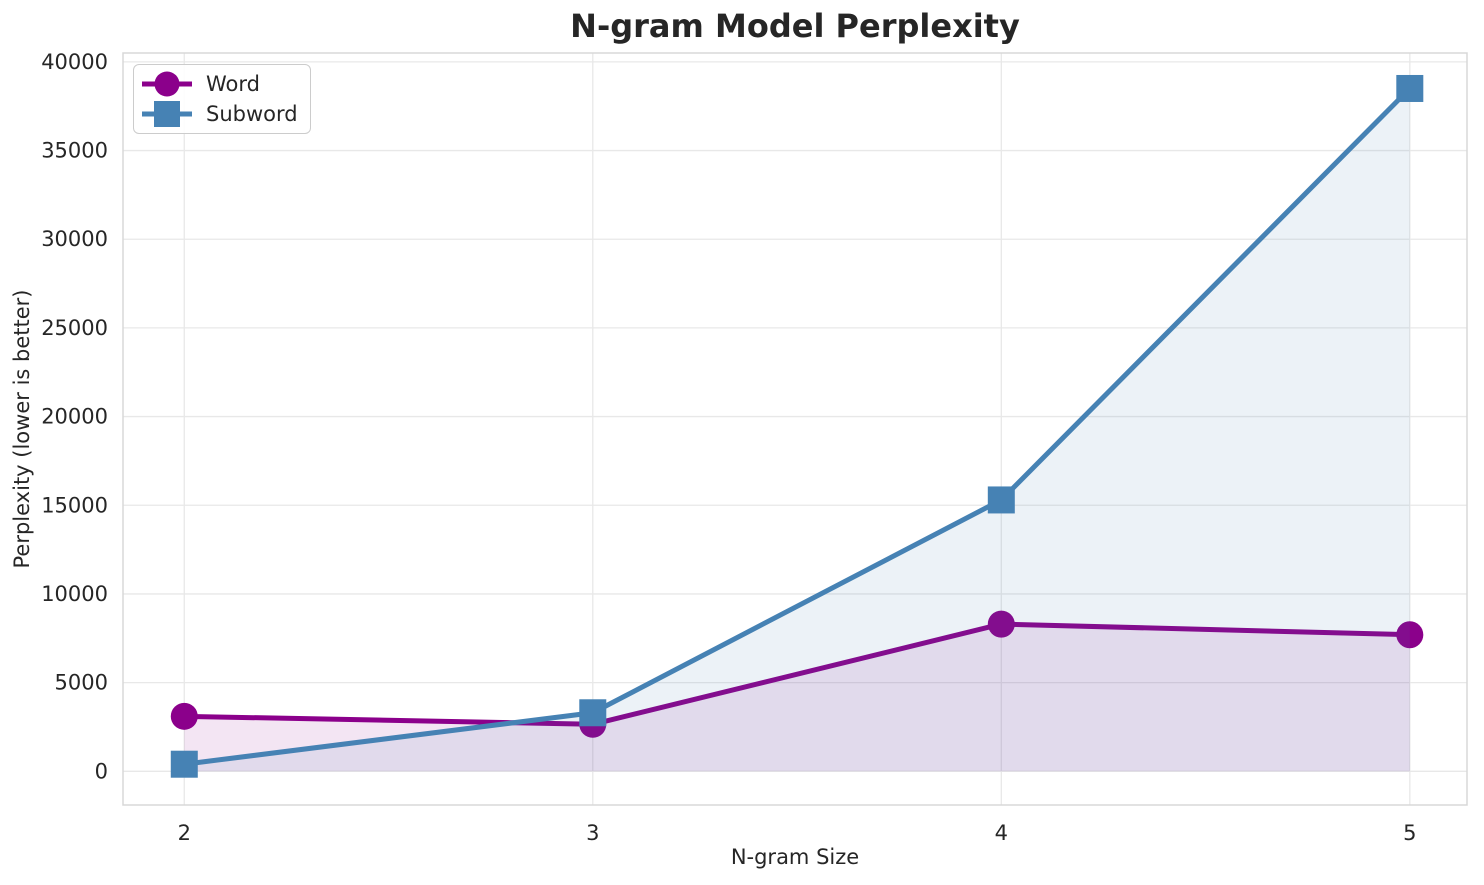 The width and height of the screenshot is (1484, 885). What do you see at coordinates (74, 417) in the screenshot?
I see `y-tick-label: 20000` at bounding box center [74, 417].